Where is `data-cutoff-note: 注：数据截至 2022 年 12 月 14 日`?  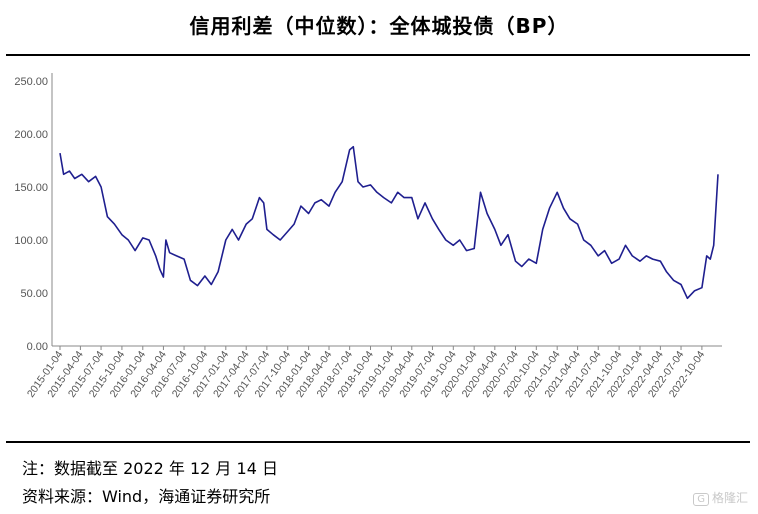 data-cutoff-note: 注：数据截至 2022 年 12 月 14 日 is located at coordinates (150, 468).